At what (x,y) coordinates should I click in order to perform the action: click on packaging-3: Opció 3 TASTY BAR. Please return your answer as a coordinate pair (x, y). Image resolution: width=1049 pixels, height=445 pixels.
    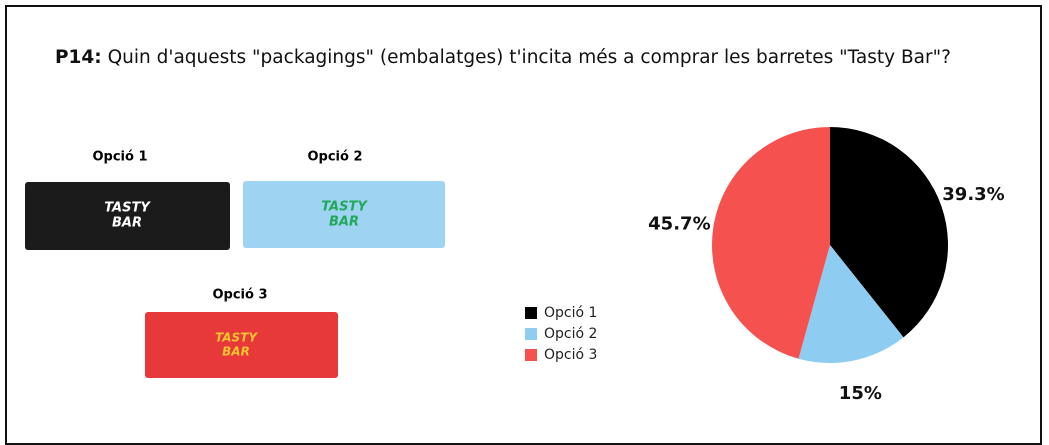
    Looking at the image, I should click on (241, 333).